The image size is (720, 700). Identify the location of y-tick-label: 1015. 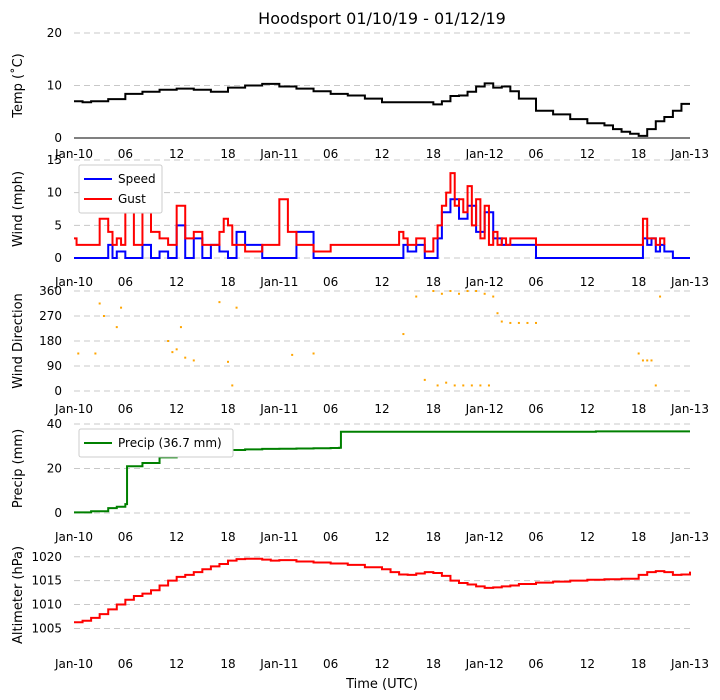
(46, 581).